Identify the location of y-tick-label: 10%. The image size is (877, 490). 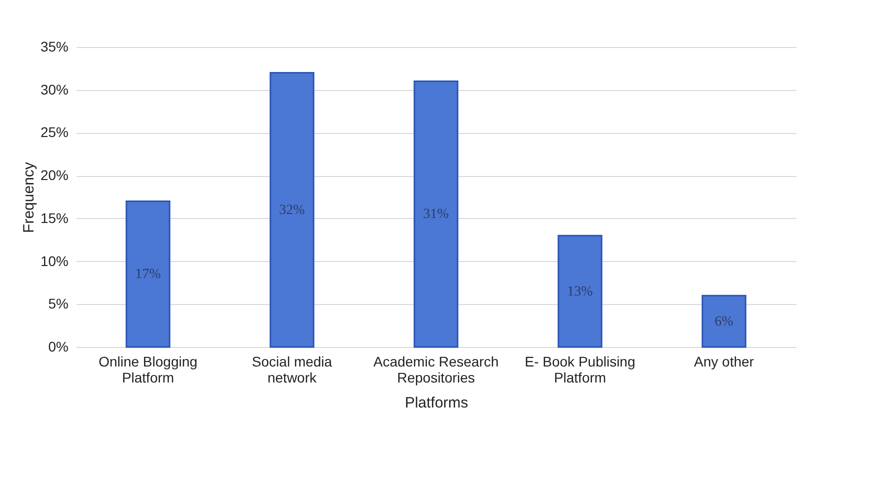
(54, 260).